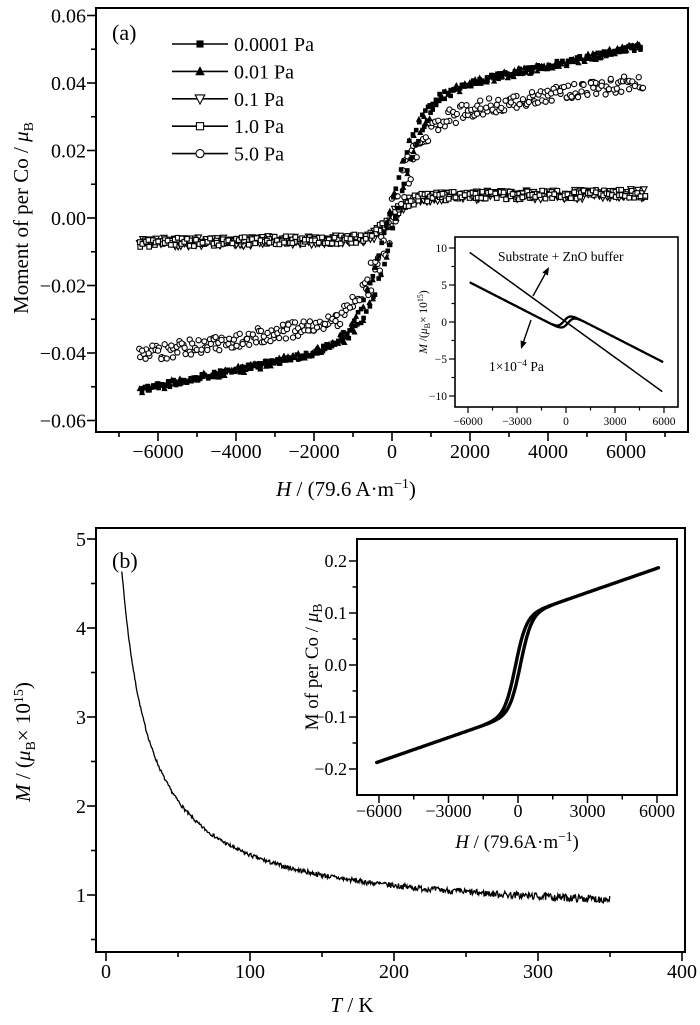 This screenshot has height=1025, width=700. Describe the element at coordinates (124, 32) in the screenshot. I see `panel-a-tag: (a)` at that location.